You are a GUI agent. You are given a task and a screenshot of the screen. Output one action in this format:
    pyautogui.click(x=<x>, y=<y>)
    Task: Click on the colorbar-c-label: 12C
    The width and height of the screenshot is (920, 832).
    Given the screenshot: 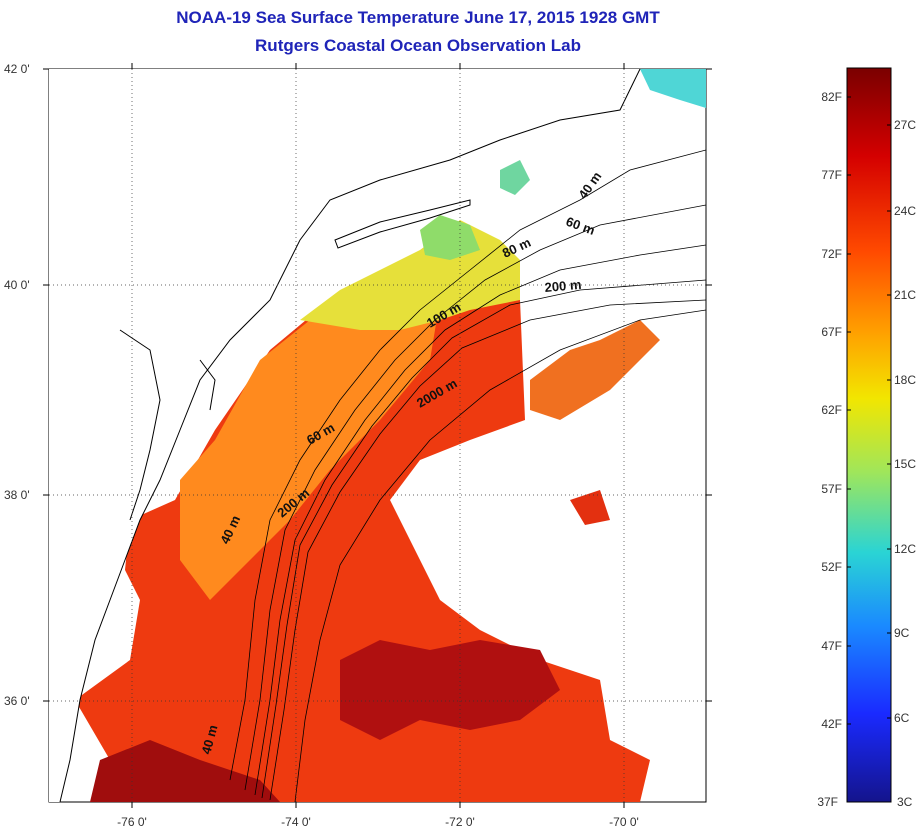 What is the action you would take?
    pyautogui.click(x=905, y=549)
    